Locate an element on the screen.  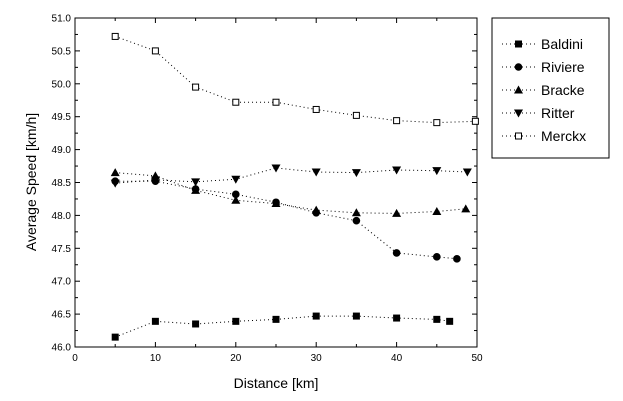
legend-entry: Baldini is located at coordinates (542, 44).